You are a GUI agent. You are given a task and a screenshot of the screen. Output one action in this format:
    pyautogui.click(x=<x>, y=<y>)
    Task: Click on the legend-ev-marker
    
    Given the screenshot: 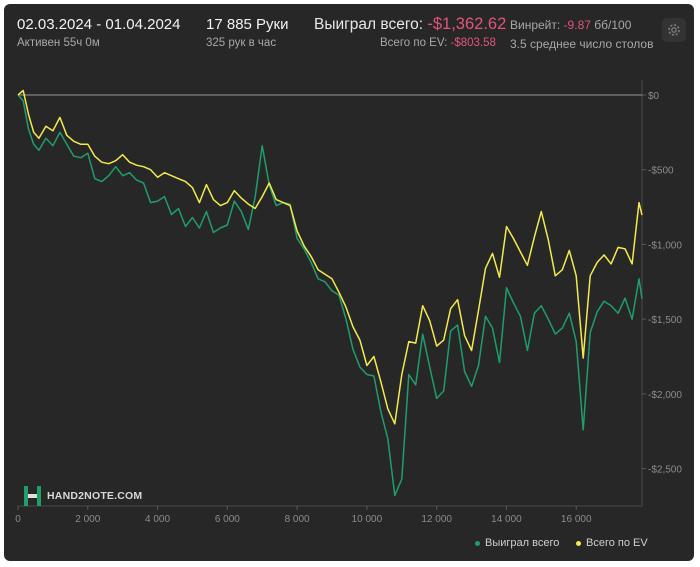 What is the action you would take?
    pyautogui.click(x=578, y=543)
    